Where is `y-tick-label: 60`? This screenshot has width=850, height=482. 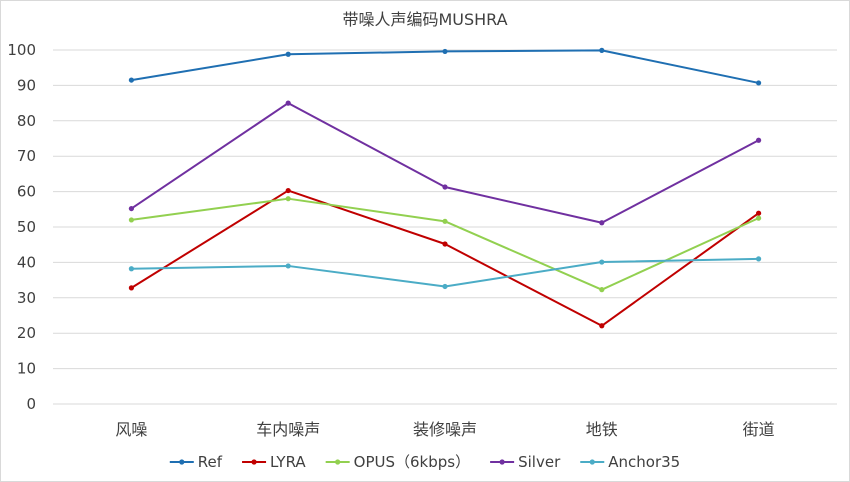 y-tick-label: 60 is located at coordinates (26, 192).